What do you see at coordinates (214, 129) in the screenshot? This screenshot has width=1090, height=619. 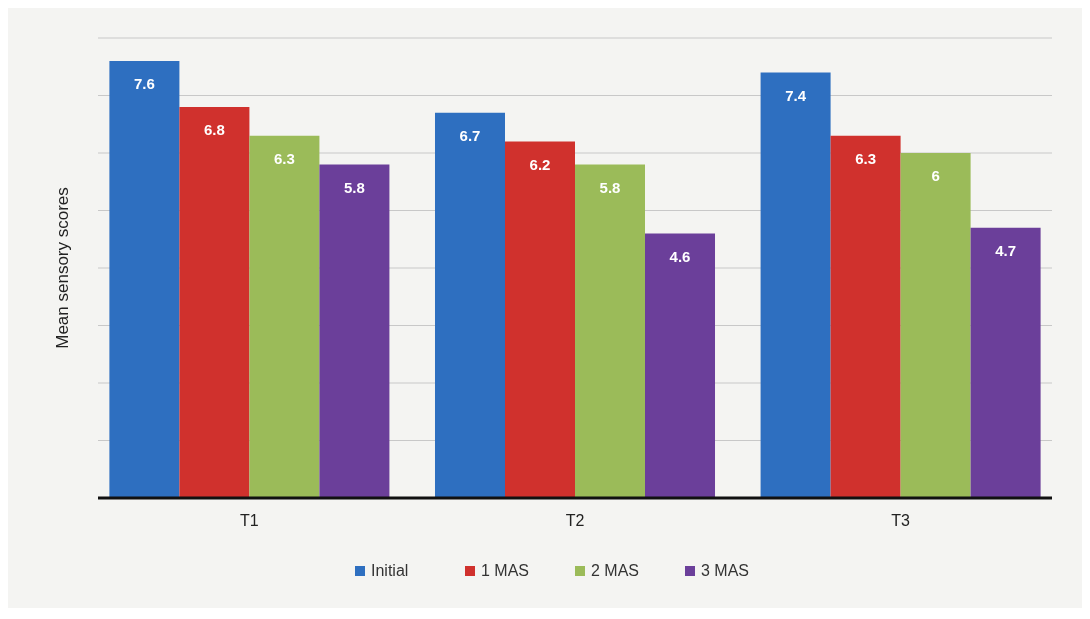 I see `data-label: 6.8` at bounding box center [214, 129].